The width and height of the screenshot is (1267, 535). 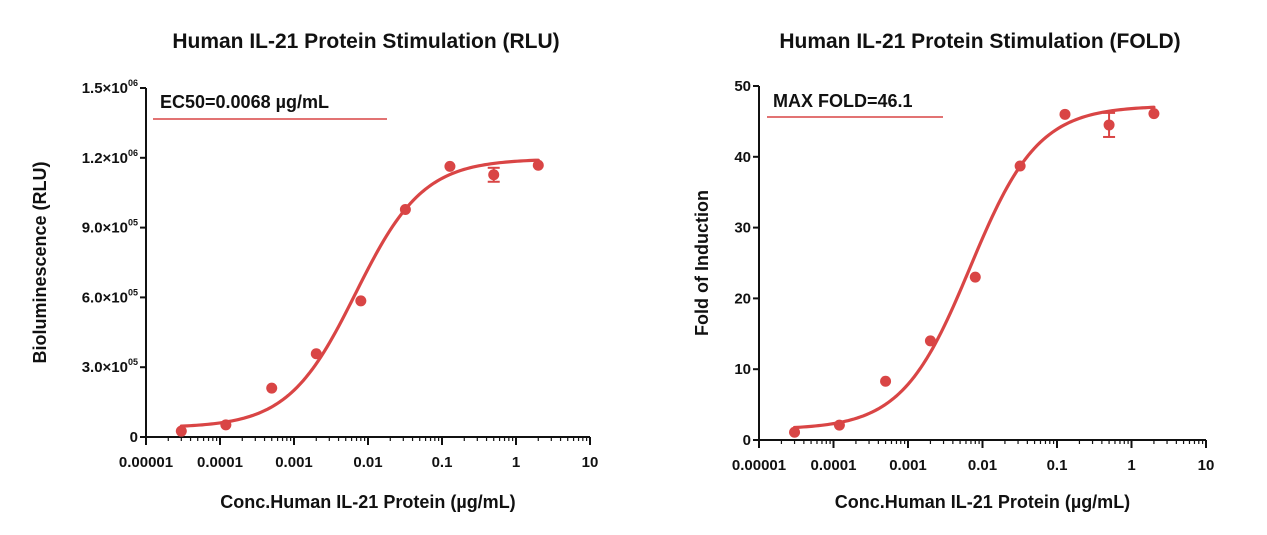 I want to click on annotation-label: MAX FOLD=46.1, so click(x=843, y=101).